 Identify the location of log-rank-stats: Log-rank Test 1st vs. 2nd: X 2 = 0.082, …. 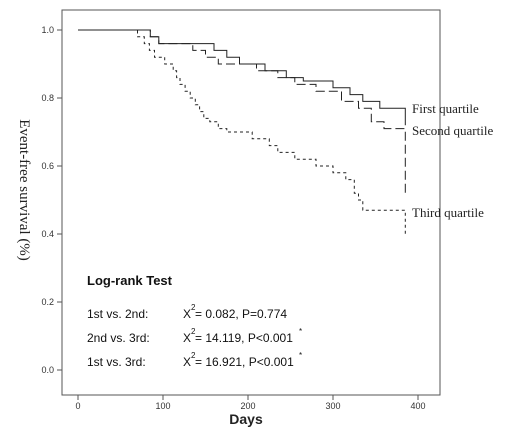
(194, 321).